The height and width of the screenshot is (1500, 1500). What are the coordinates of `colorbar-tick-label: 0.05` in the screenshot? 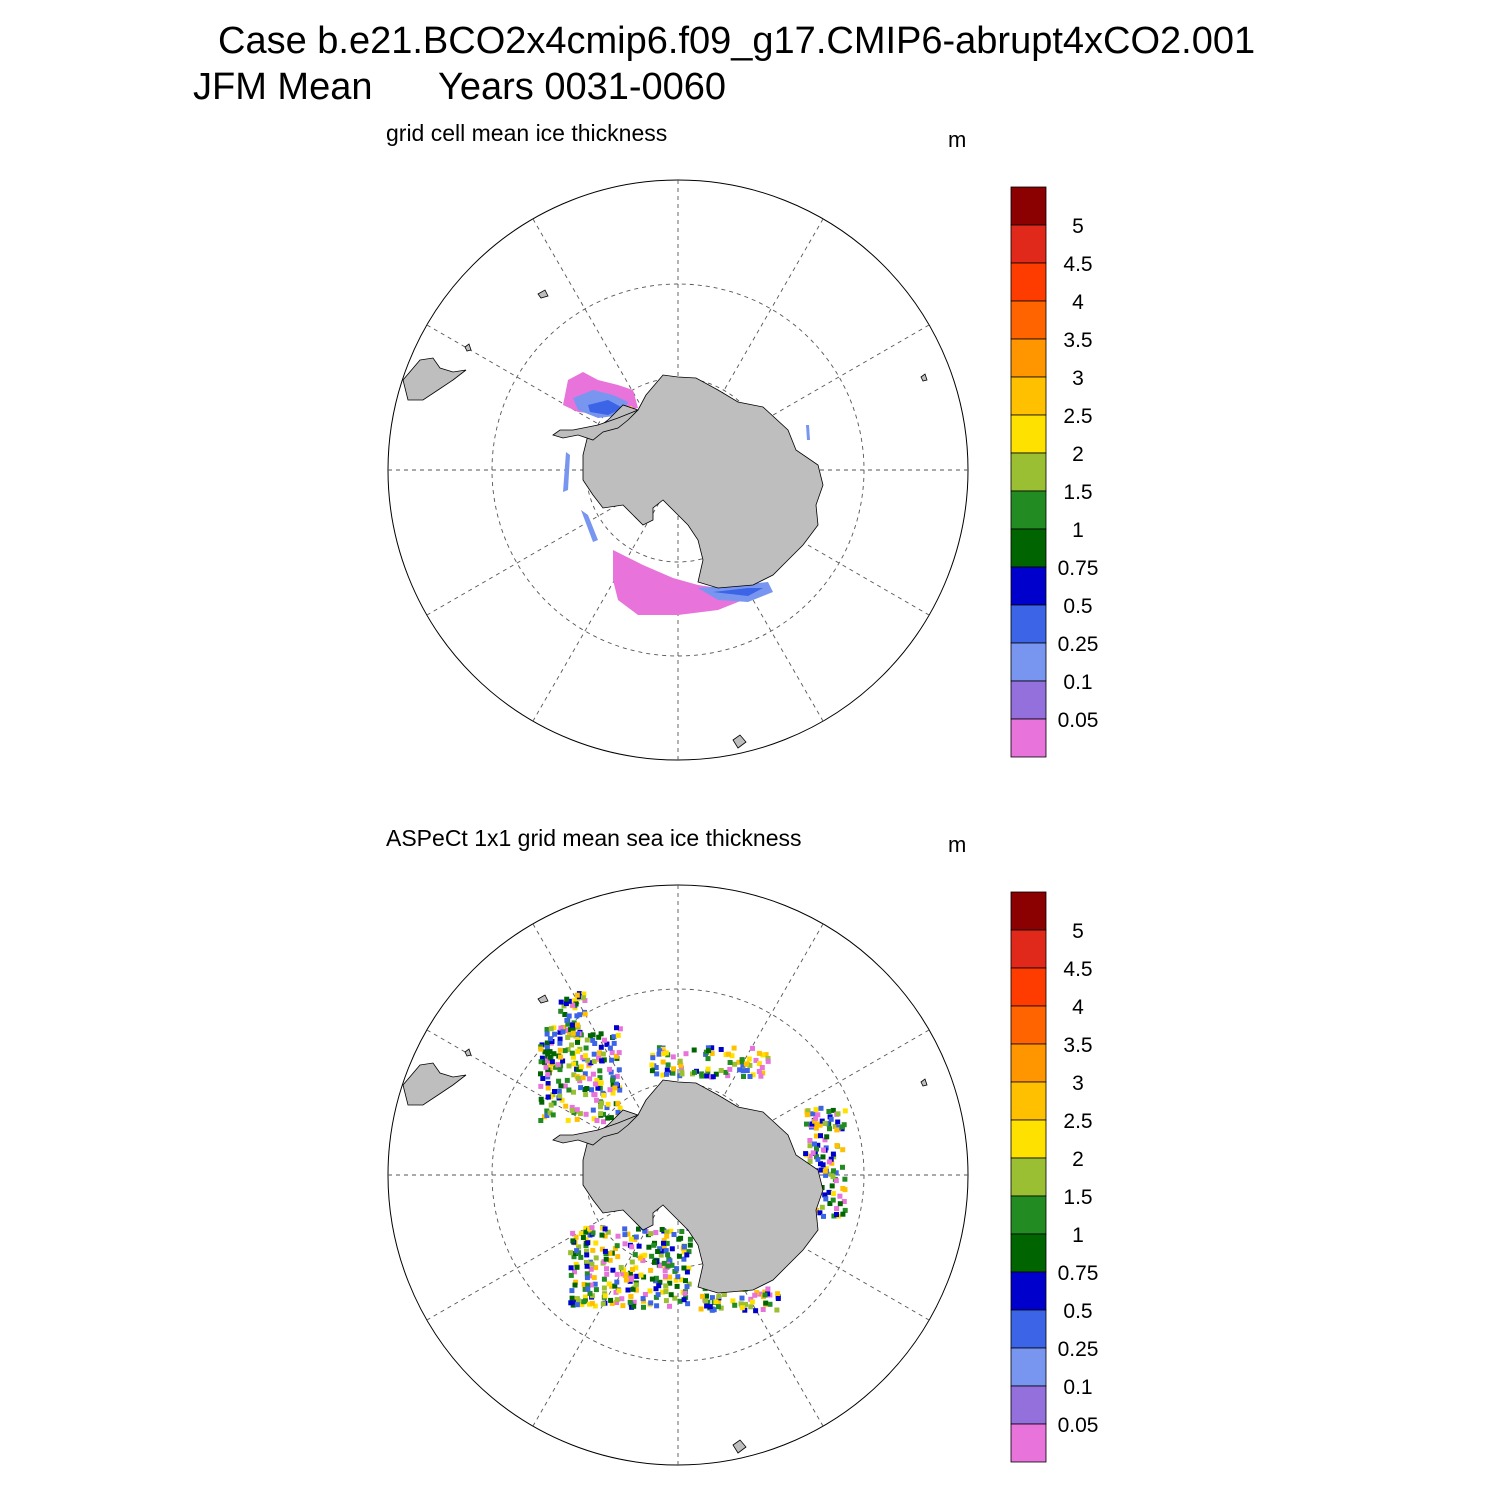 It's located at (1078, 1425).